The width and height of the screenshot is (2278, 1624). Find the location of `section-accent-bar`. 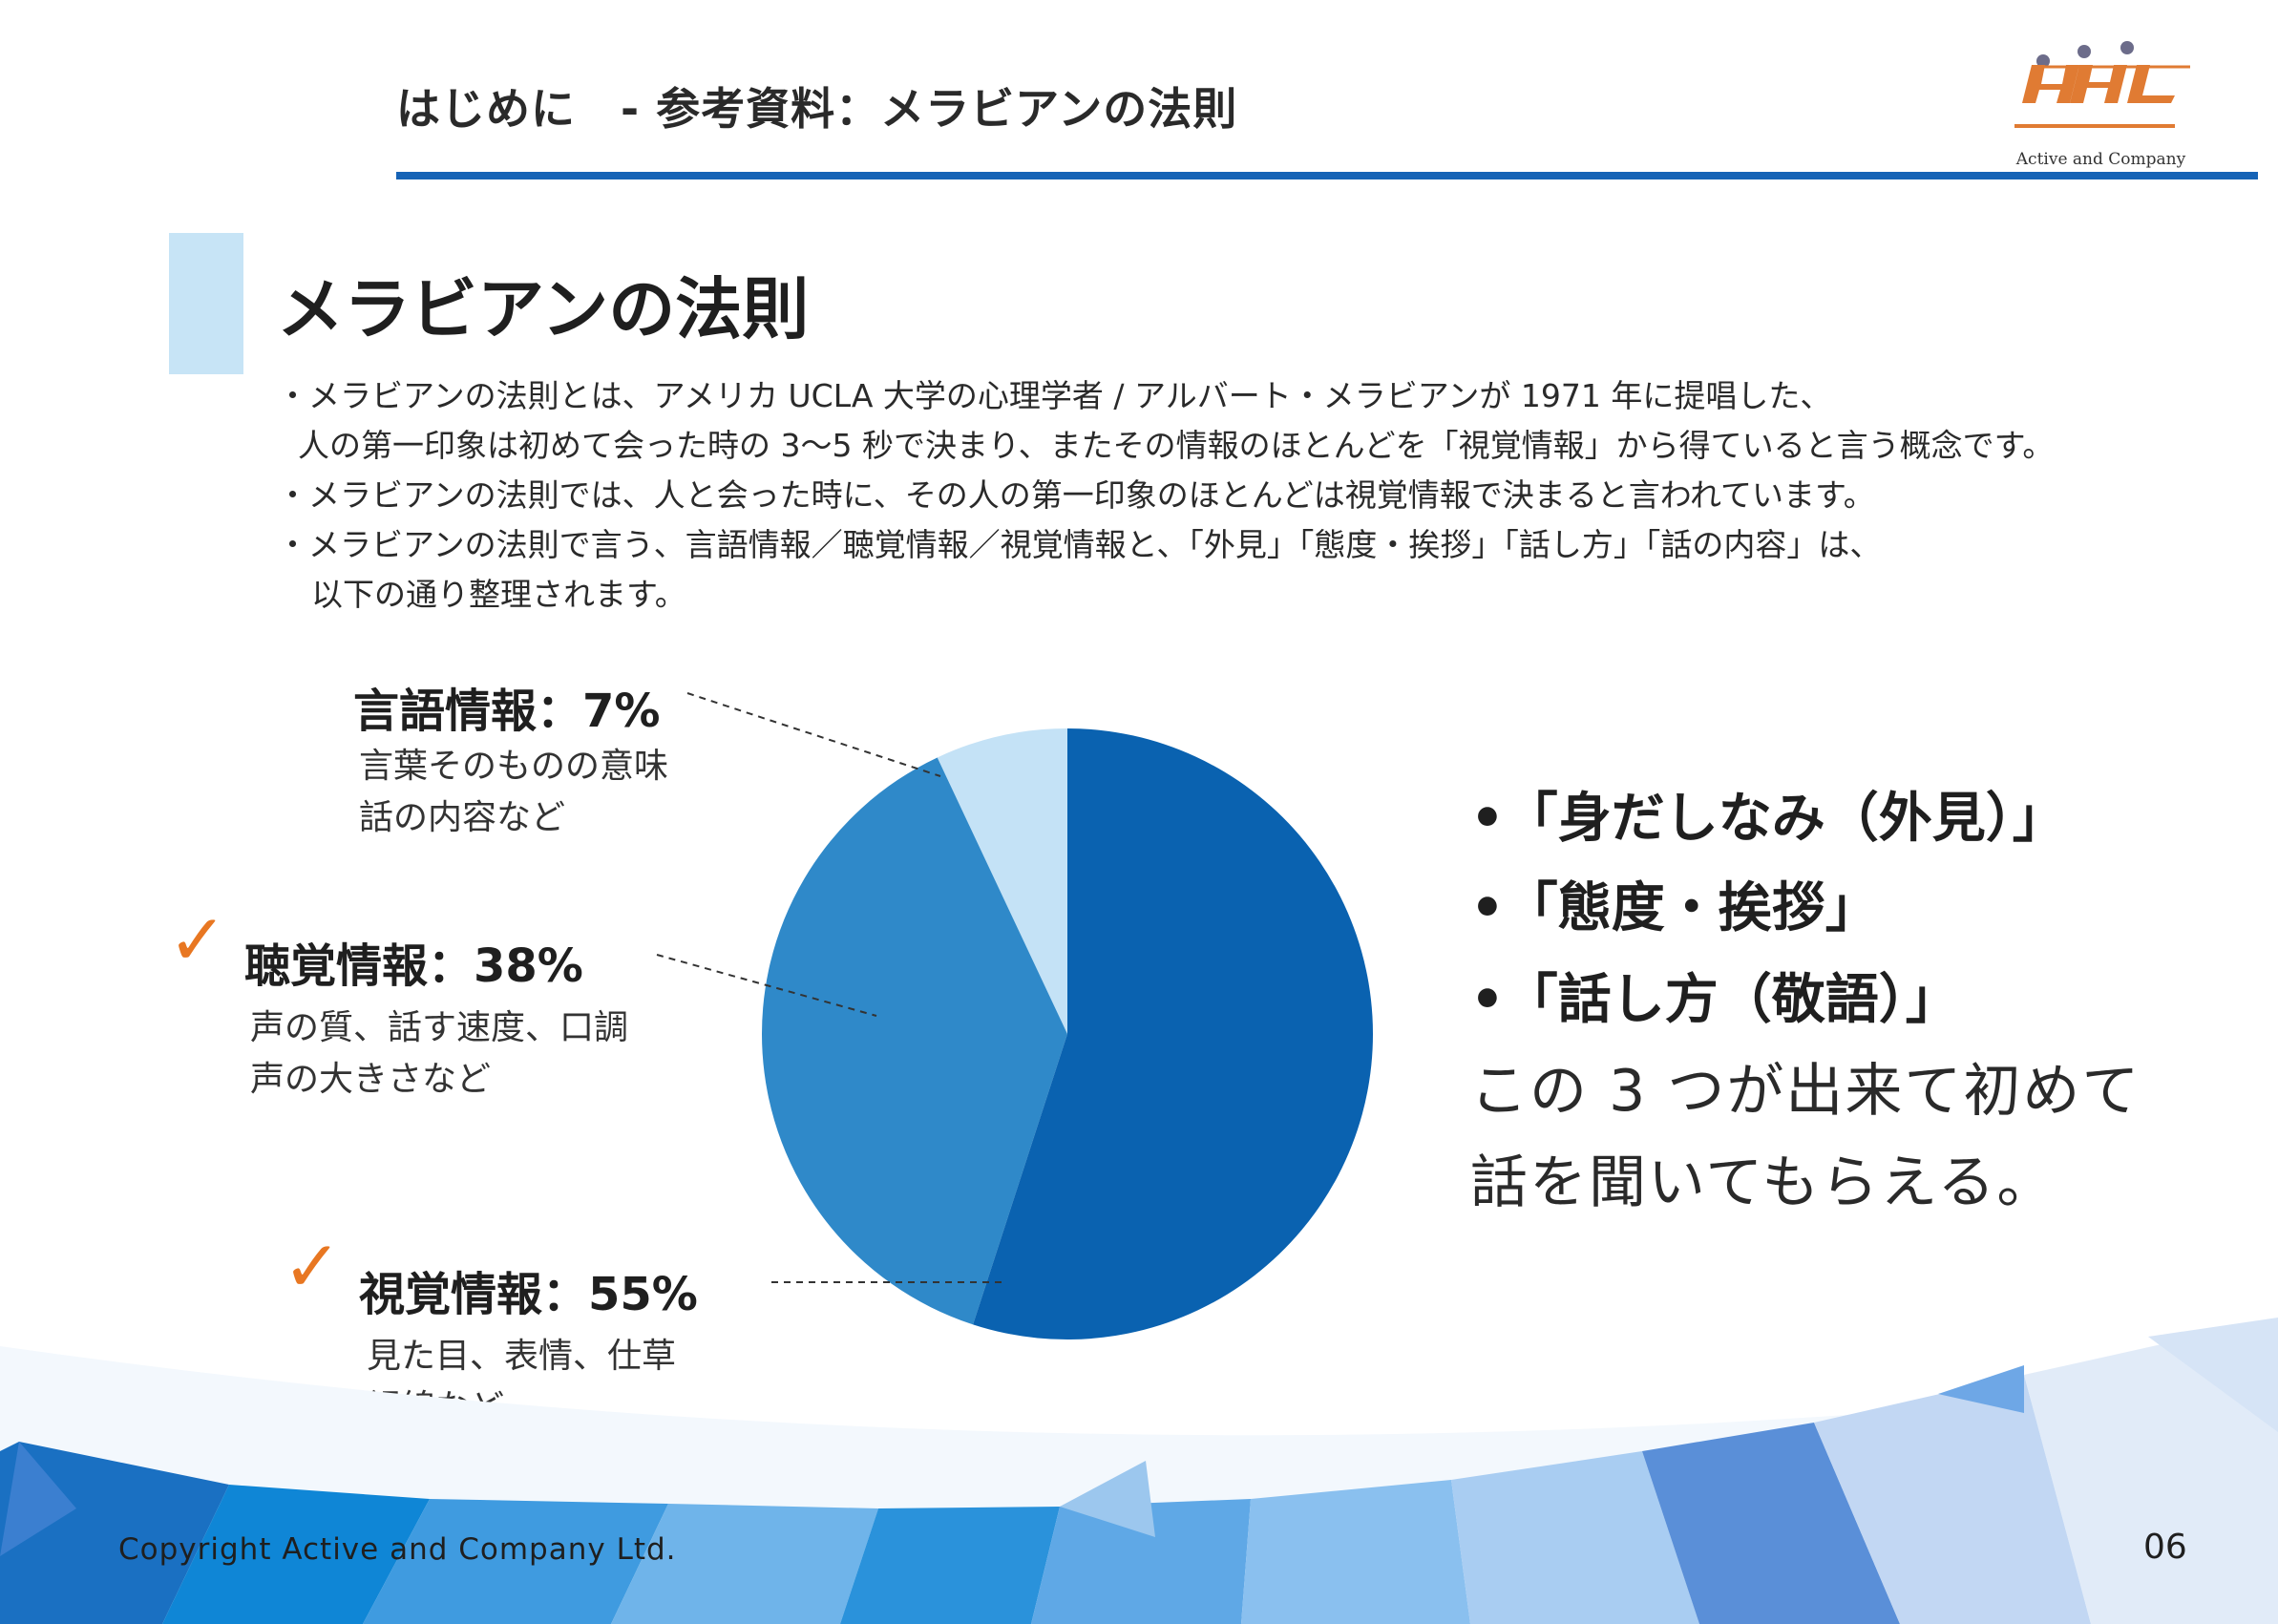

section-accent-bar is located at coordinates (206, 303).